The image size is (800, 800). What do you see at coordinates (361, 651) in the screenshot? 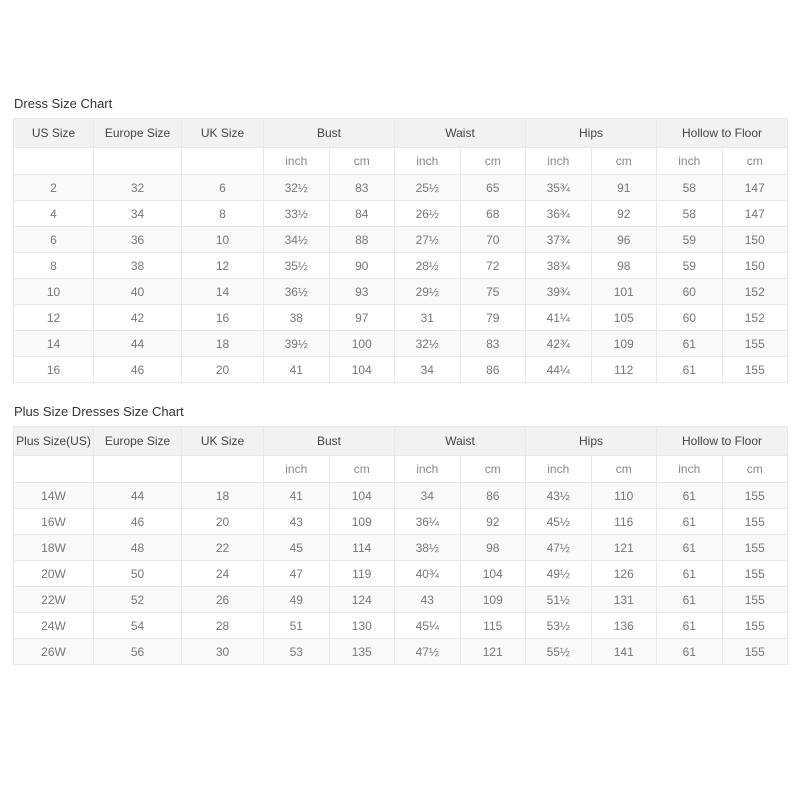
I see `data-cell: 135` at bounding box center [361, 651].